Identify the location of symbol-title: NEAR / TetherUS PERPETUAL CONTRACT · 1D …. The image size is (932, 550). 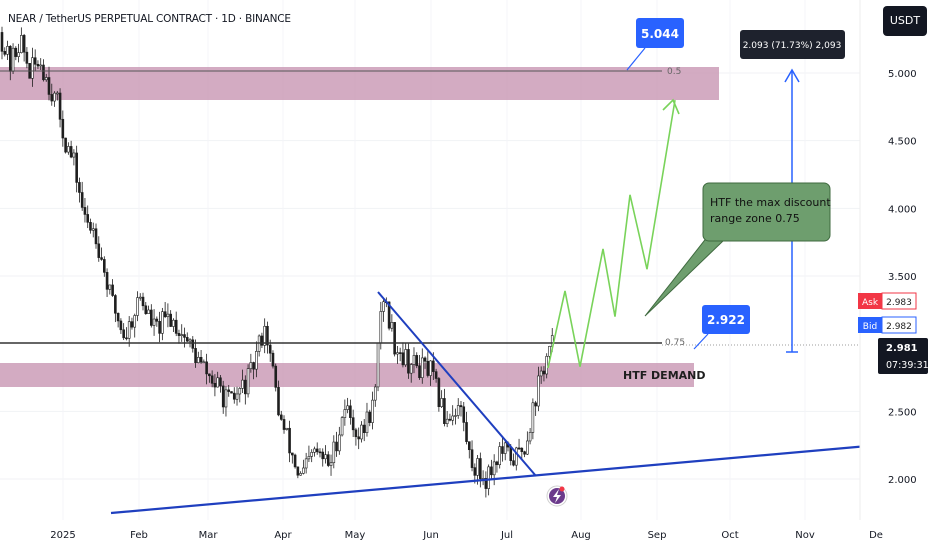
(149, 19).